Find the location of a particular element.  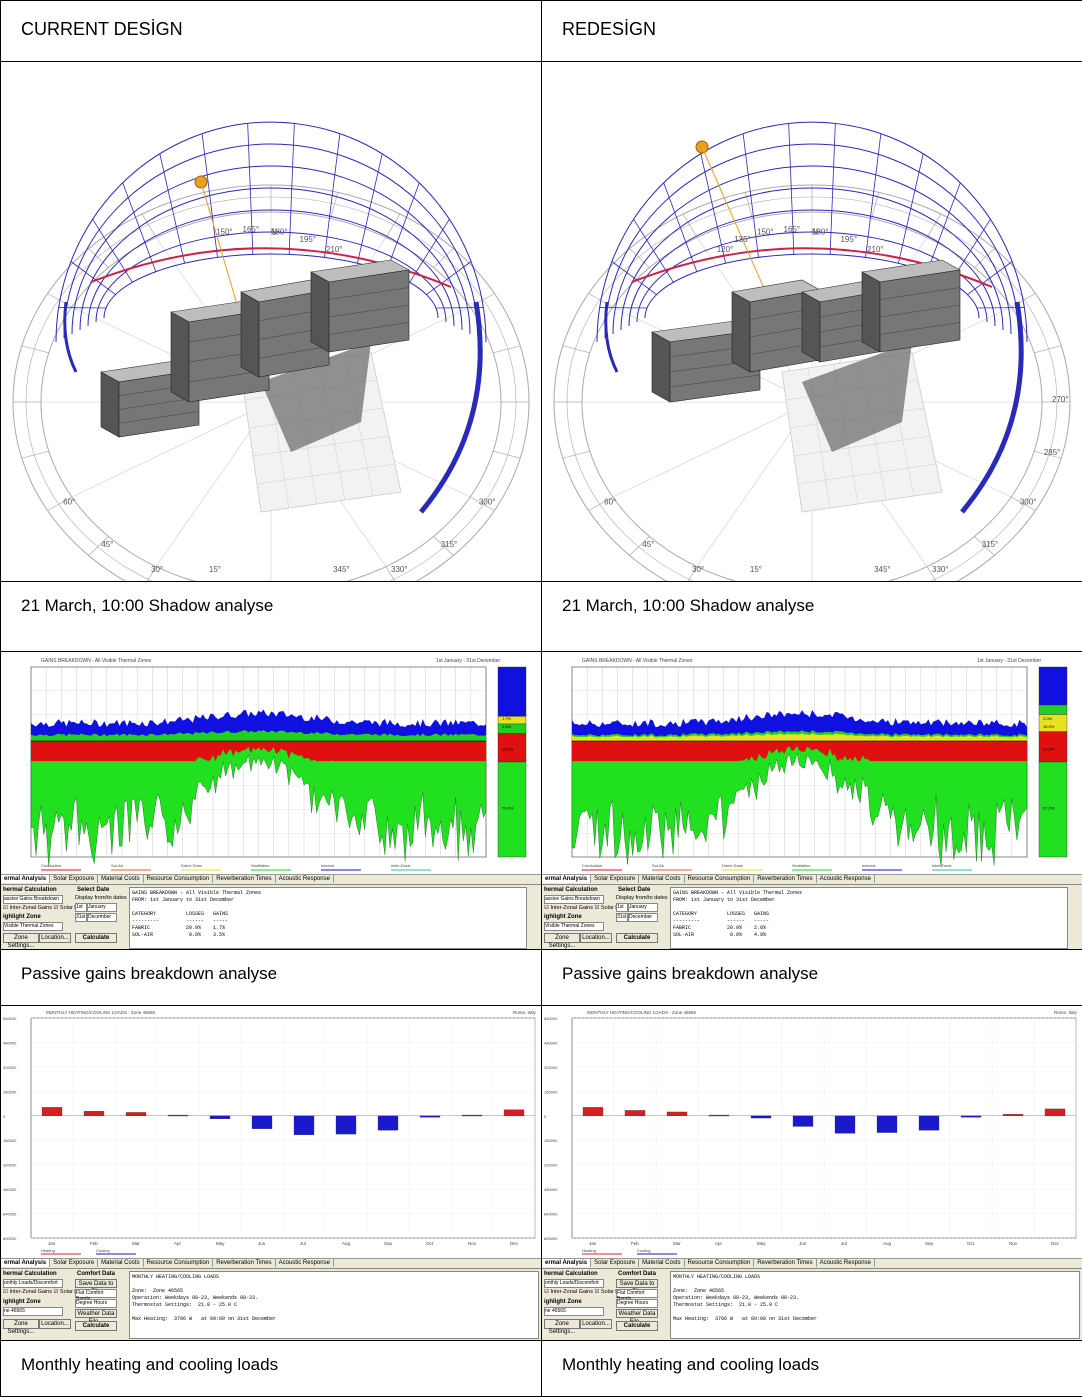

month-label: Jan is located at coordinates (52, 1243).